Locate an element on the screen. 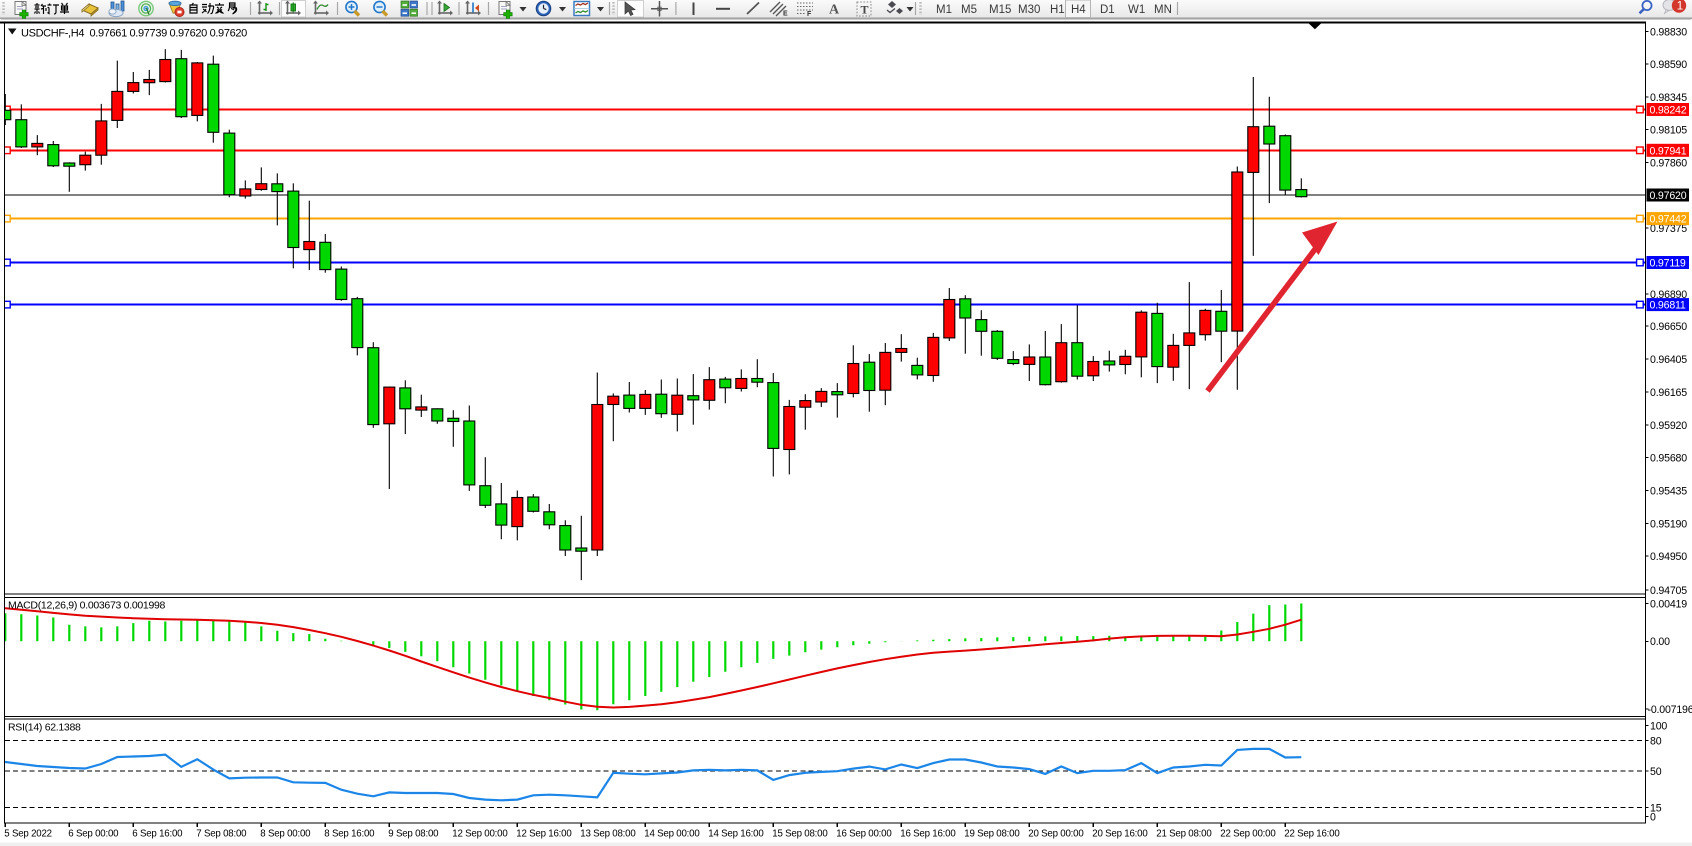  svg-text: 12 Sep 16:00 is located at coordinates (544, 834).